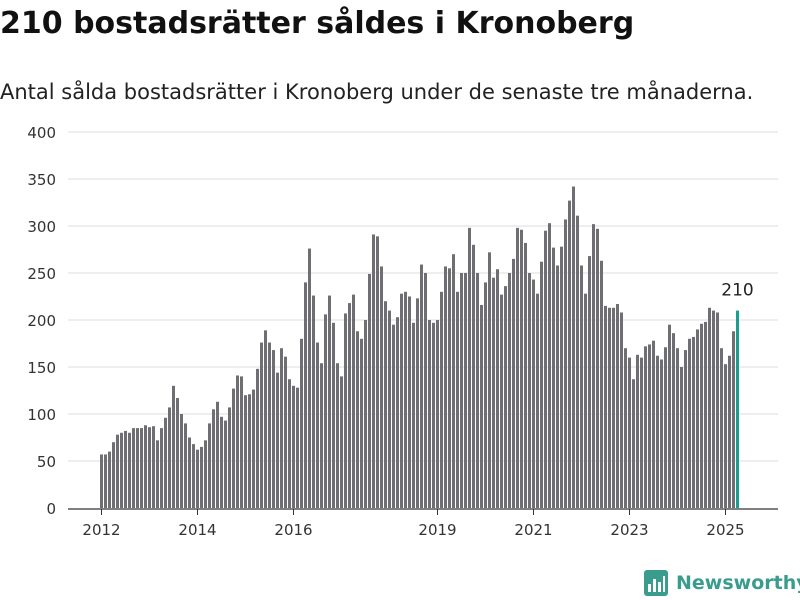 This screenshot has height=600, width=800. Describe the element at coordinates (41, 321) in the screenshot. I see `y-tick-label: 200` at that location.